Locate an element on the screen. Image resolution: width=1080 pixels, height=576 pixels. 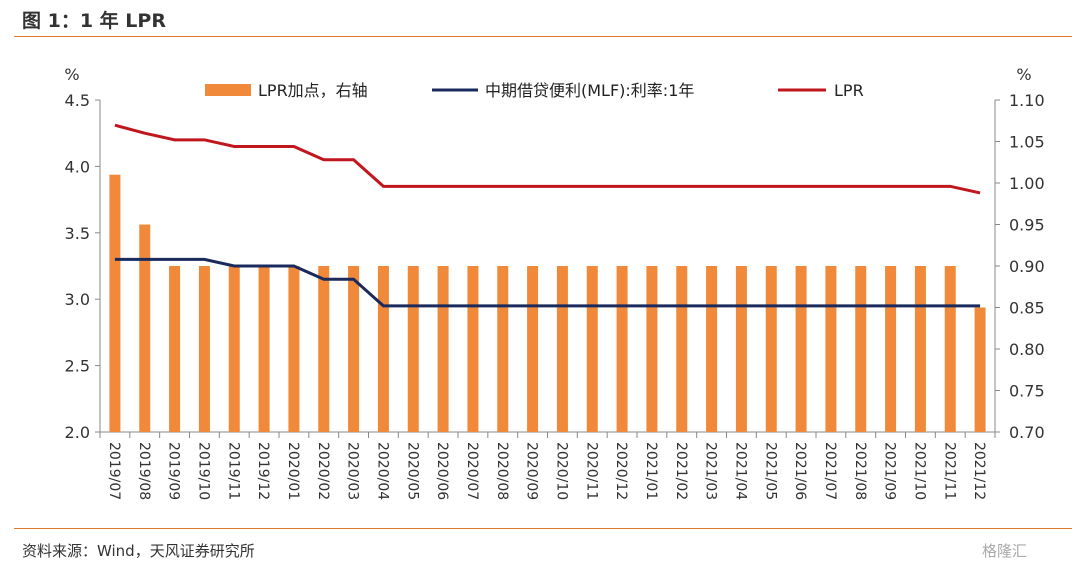
left-tick-label: 4.5 is located at coordinates (77, 100).